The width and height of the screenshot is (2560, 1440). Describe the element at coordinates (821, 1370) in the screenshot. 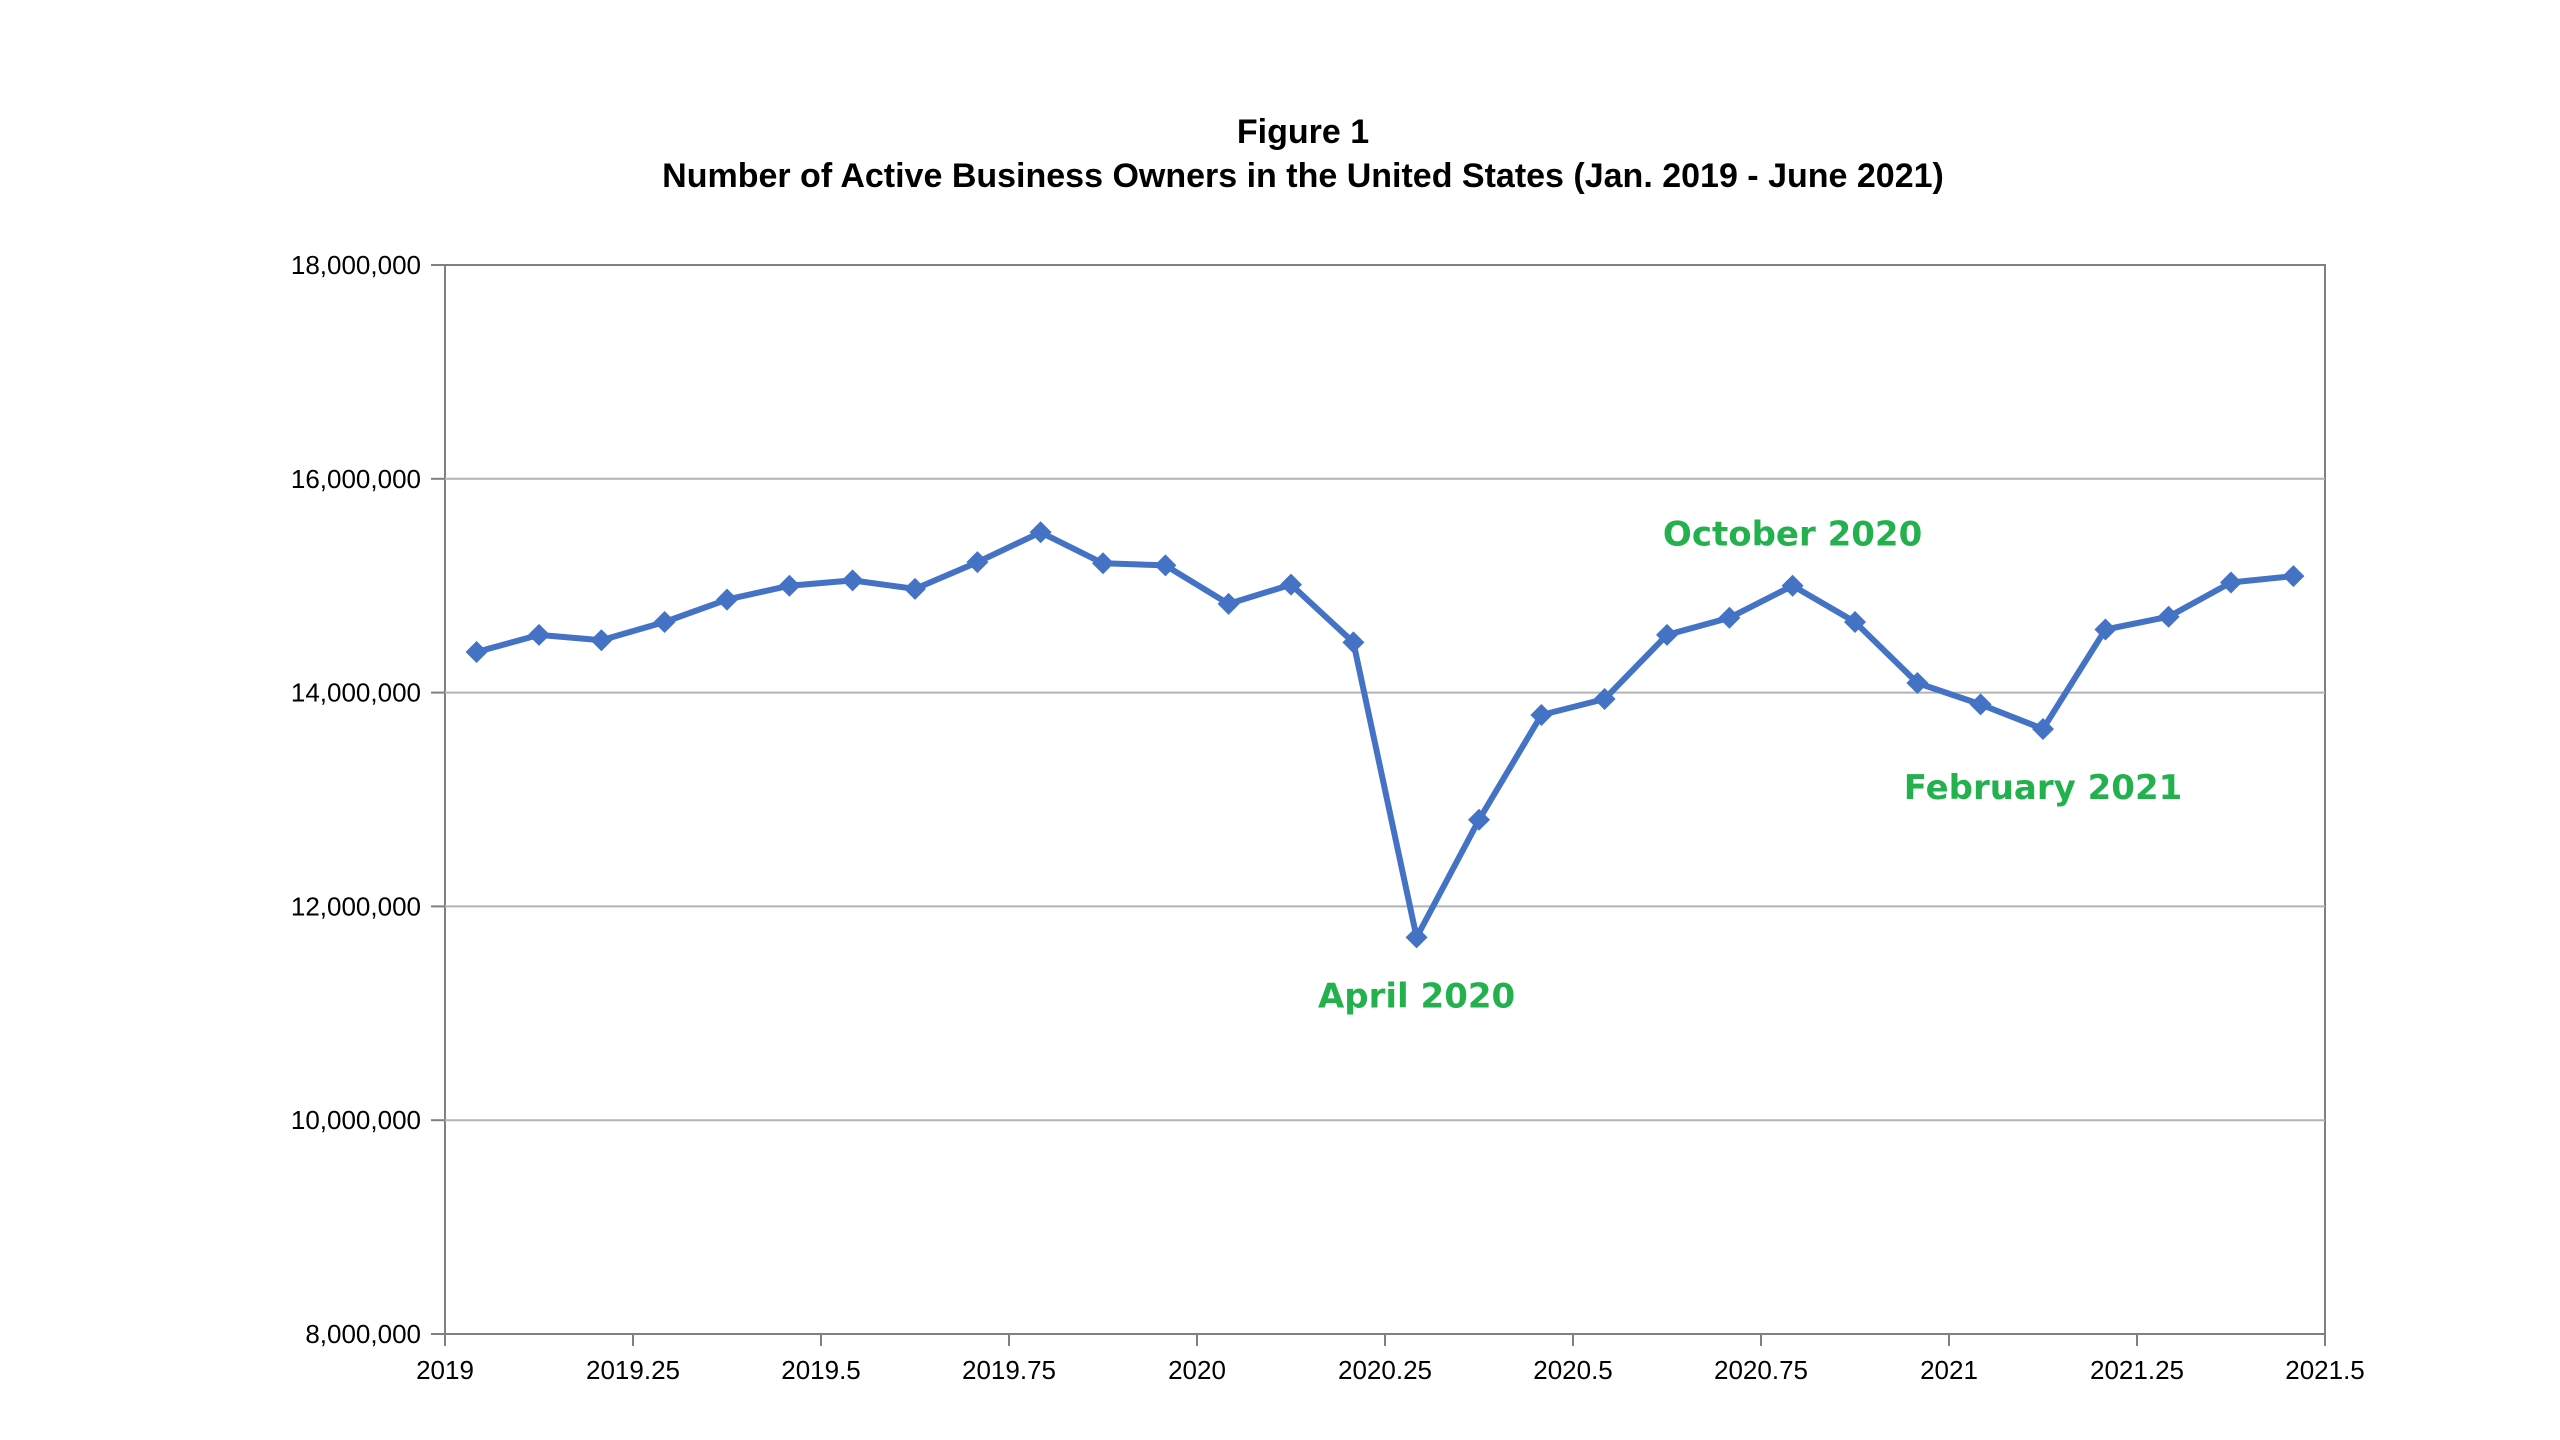

I see `x-tick-label: 2019.5` at that location.